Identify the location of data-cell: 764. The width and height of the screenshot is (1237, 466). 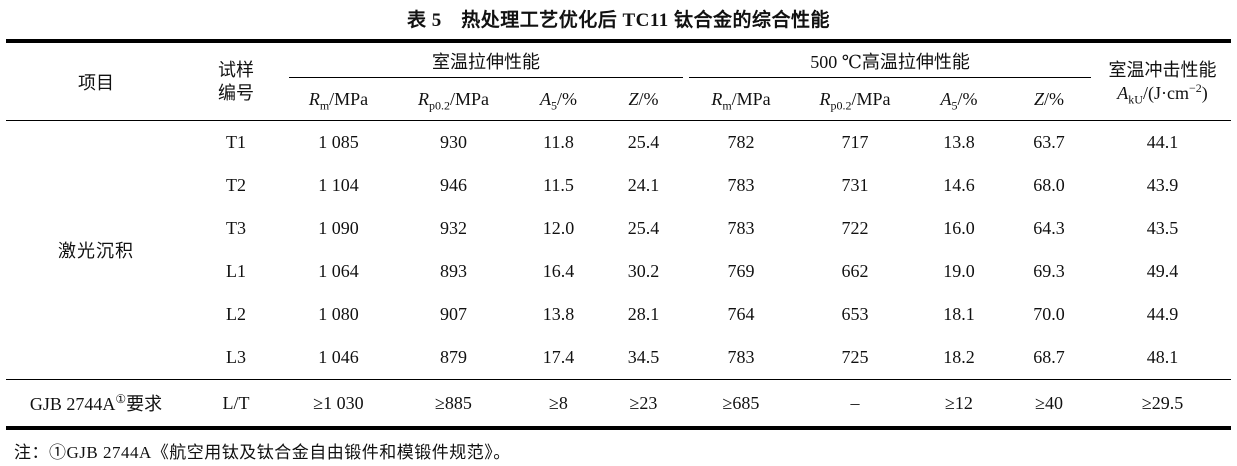
(741, 314).